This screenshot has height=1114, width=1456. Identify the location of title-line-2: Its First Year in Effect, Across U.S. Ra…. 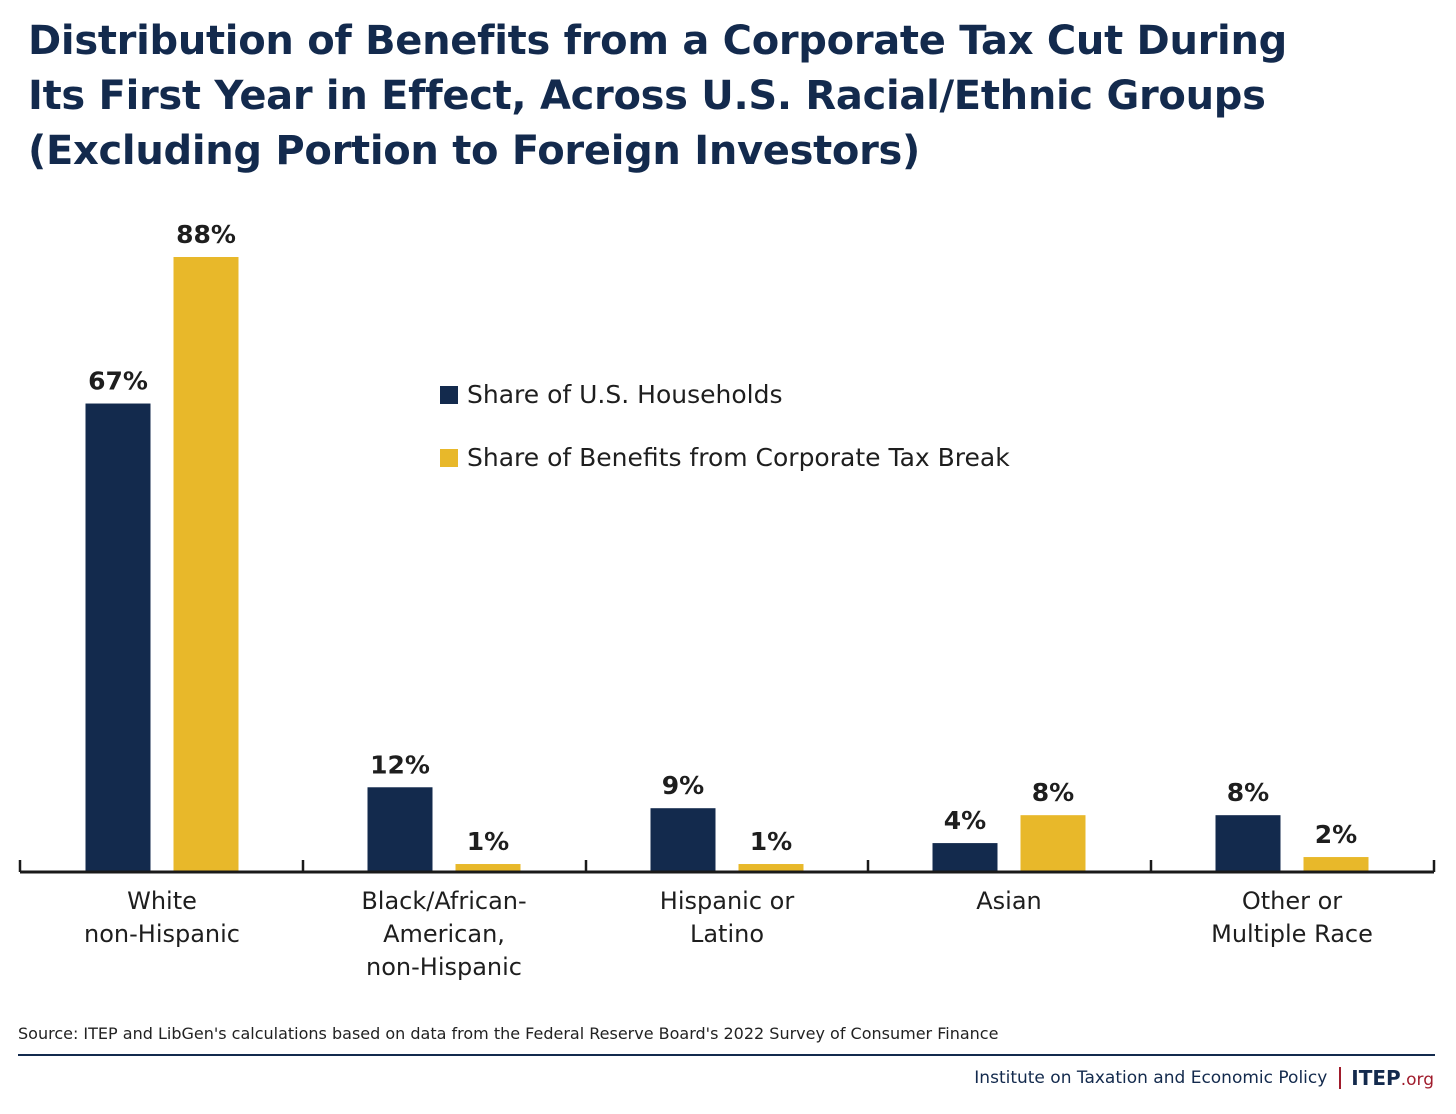
(647, 96).